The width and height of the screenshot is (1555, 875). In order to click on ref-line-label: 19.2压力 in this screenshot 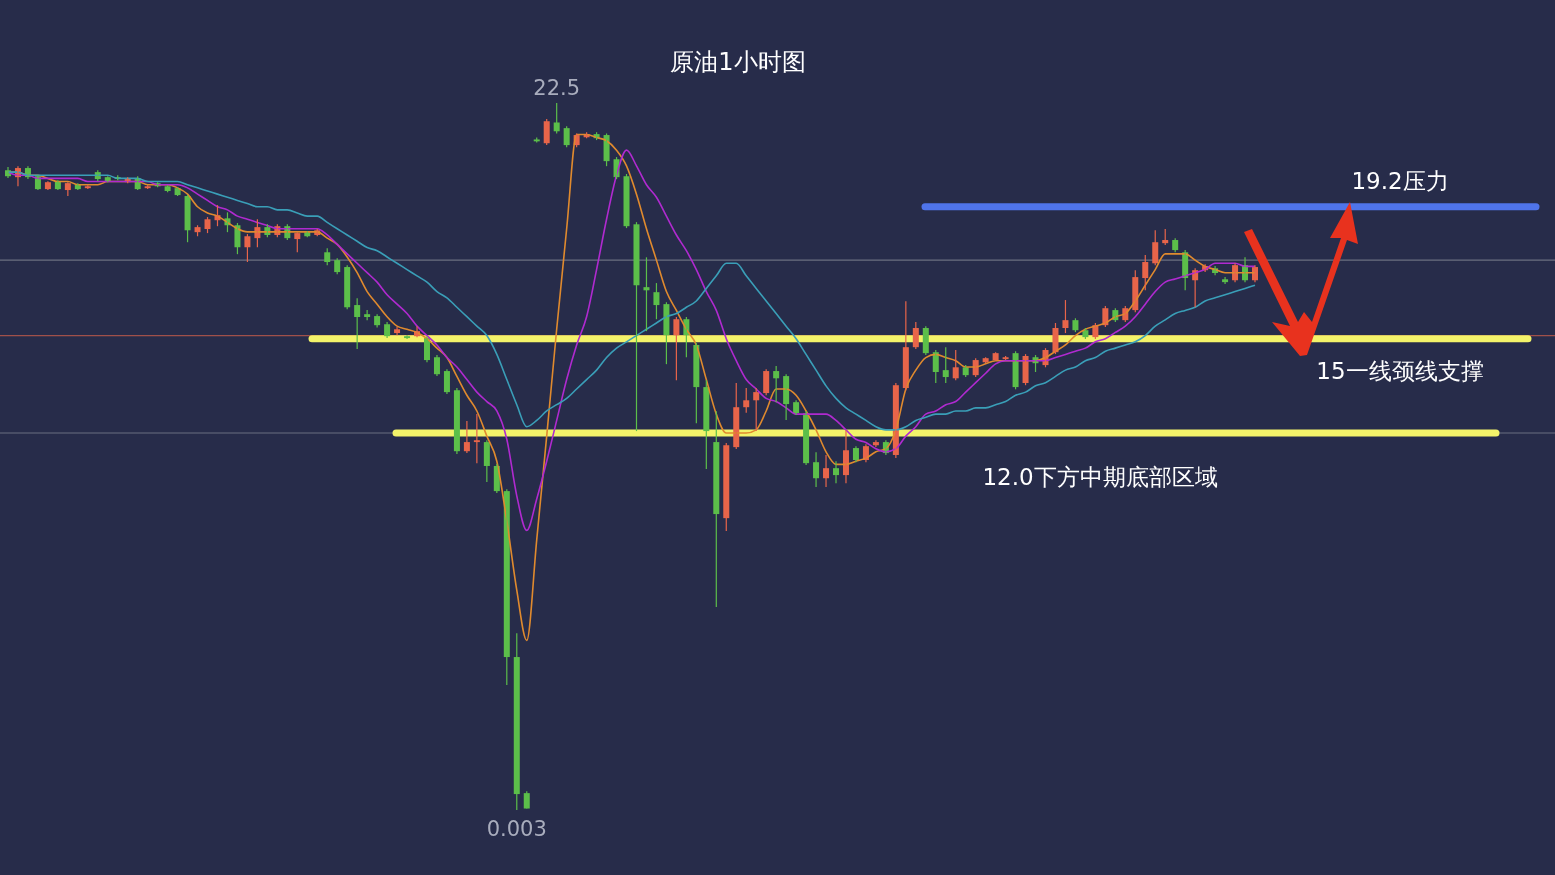, I will do `click(1400, 180)`.